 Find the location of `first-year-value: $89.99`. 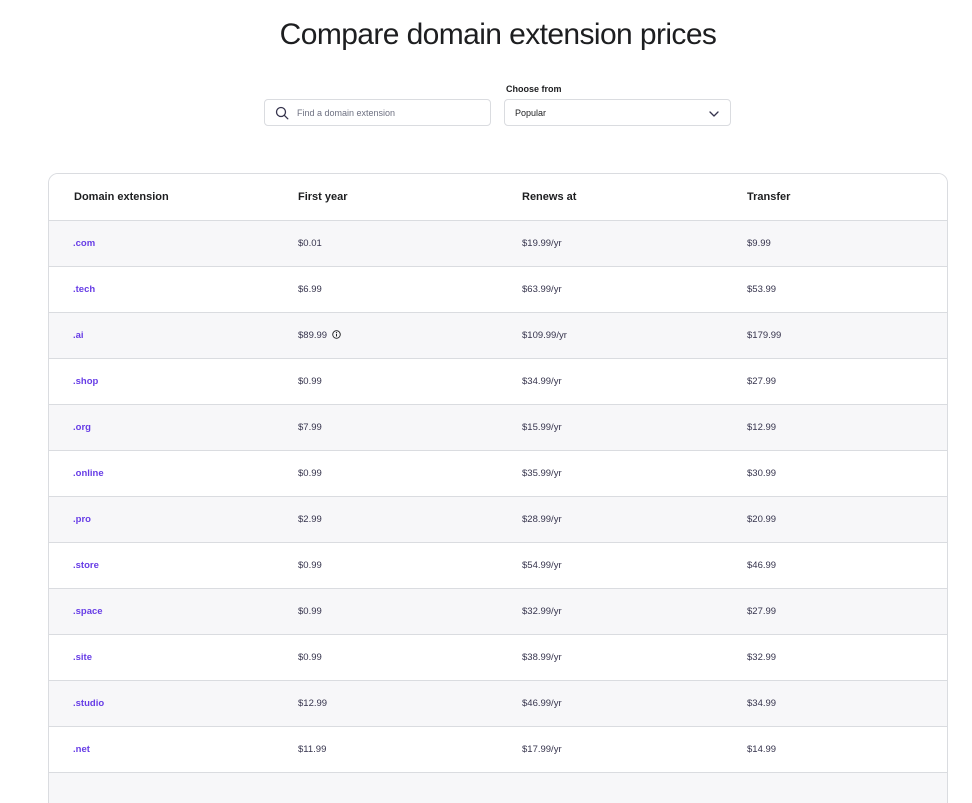

first-year-value: $89.99 is located at coordinates (313, 335).